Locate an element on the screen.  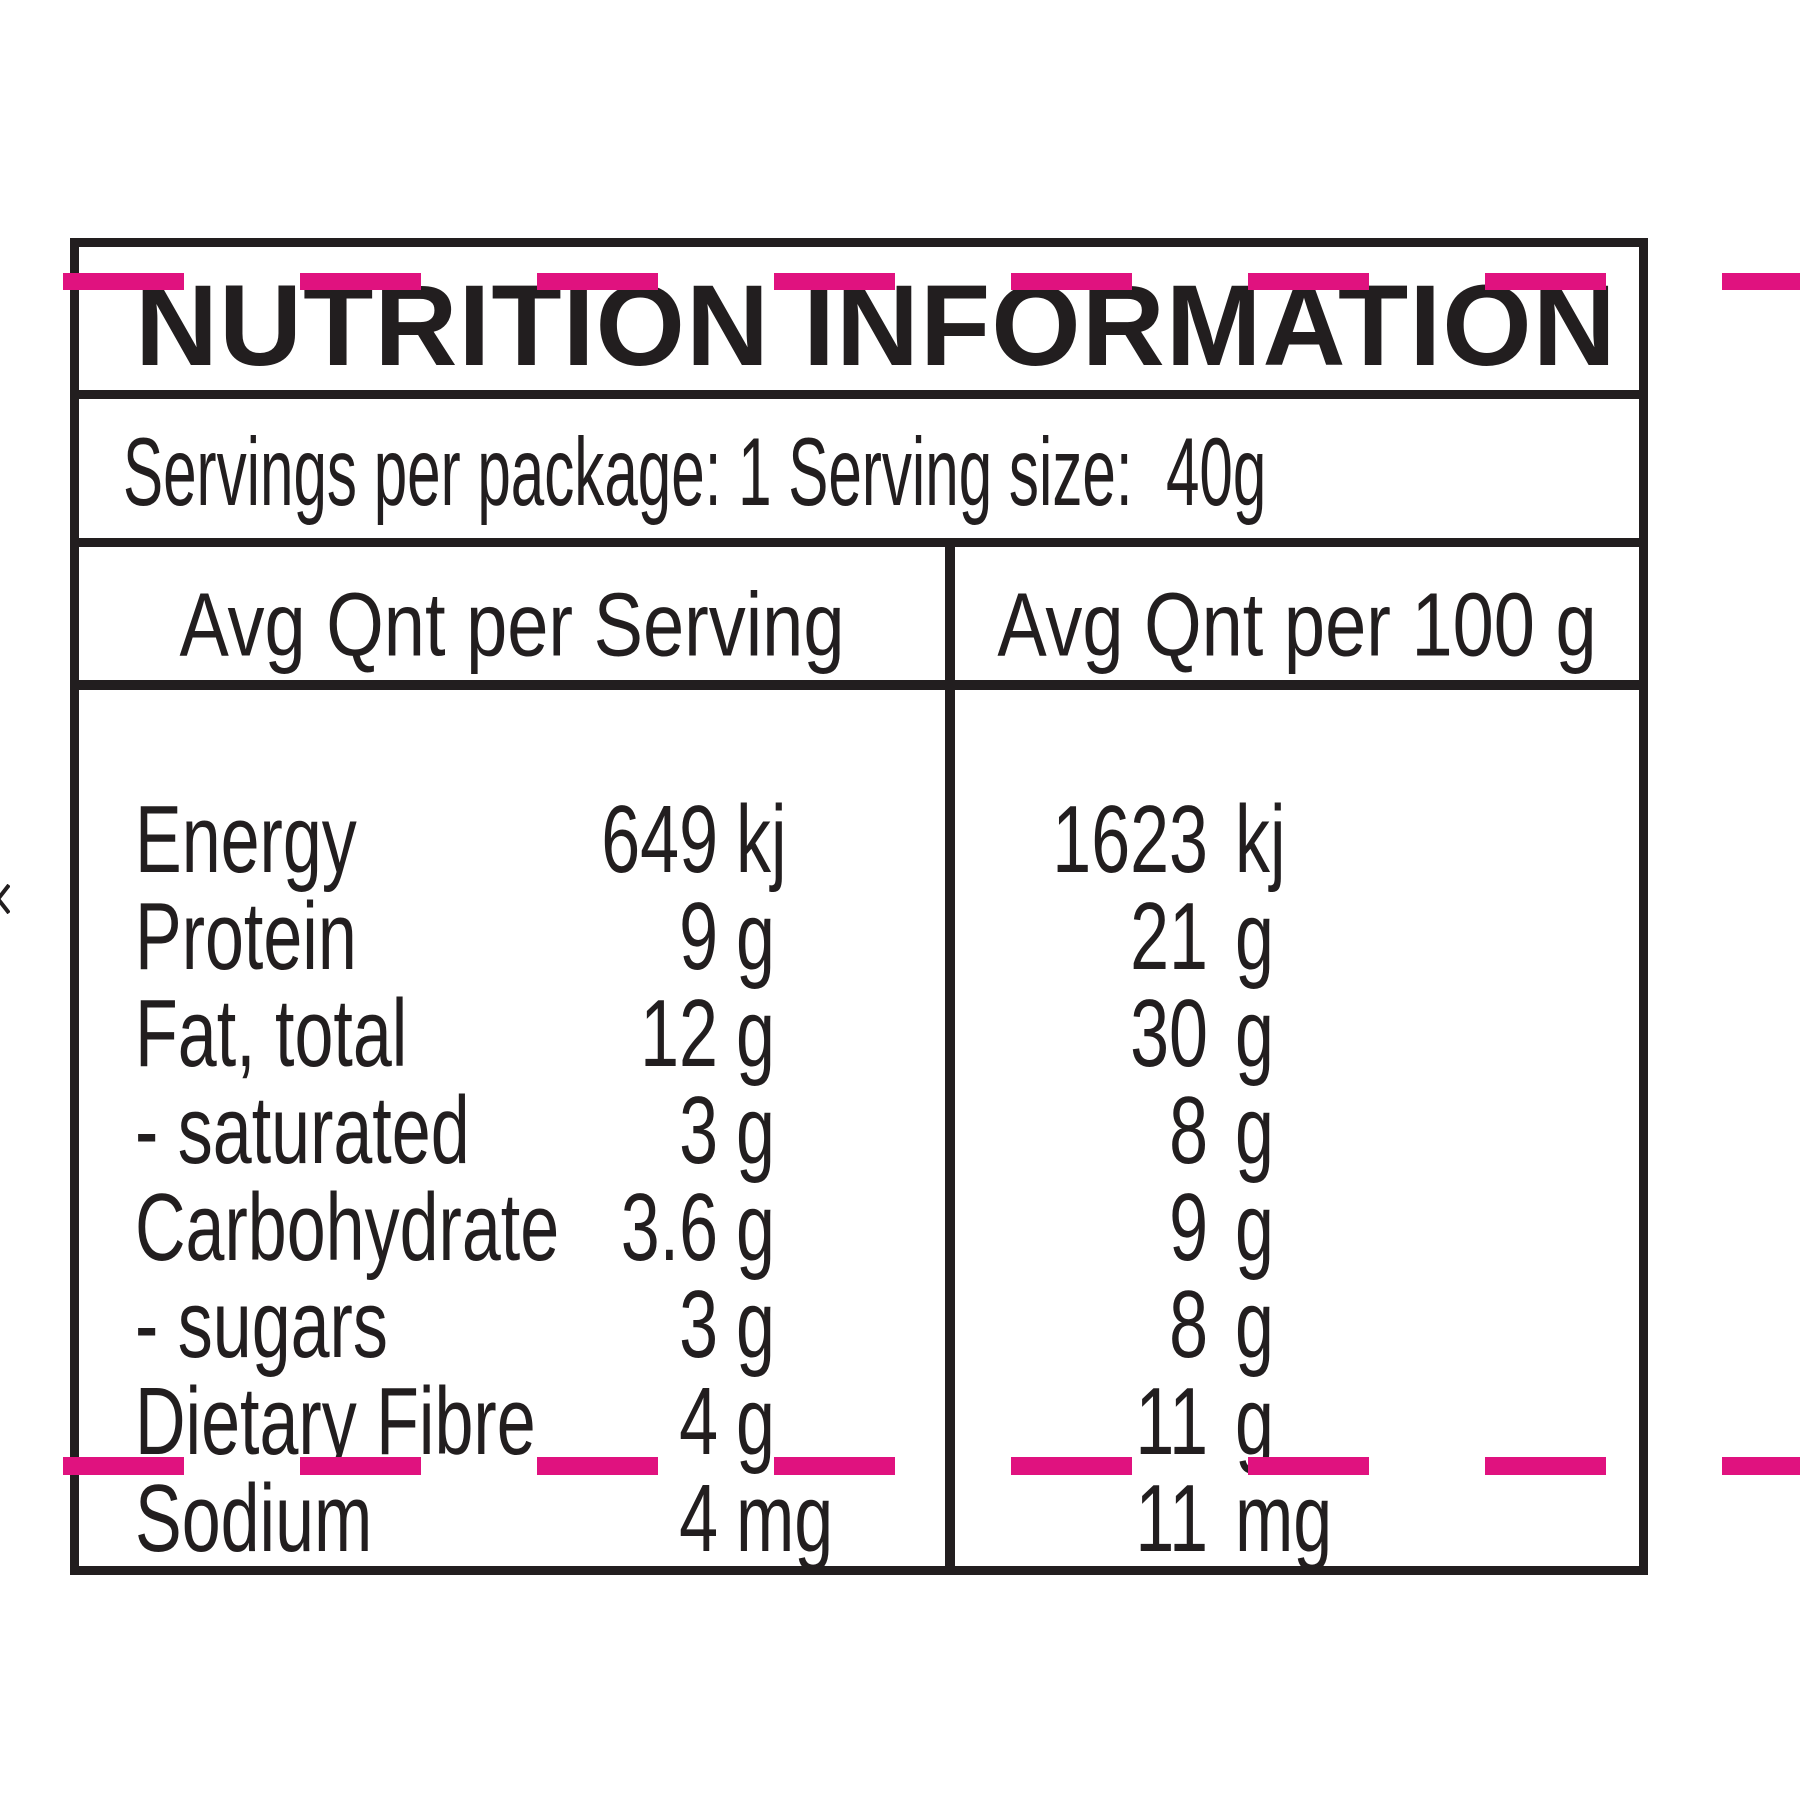
per100-value: 1623 is located at coordinates (1081, 839).